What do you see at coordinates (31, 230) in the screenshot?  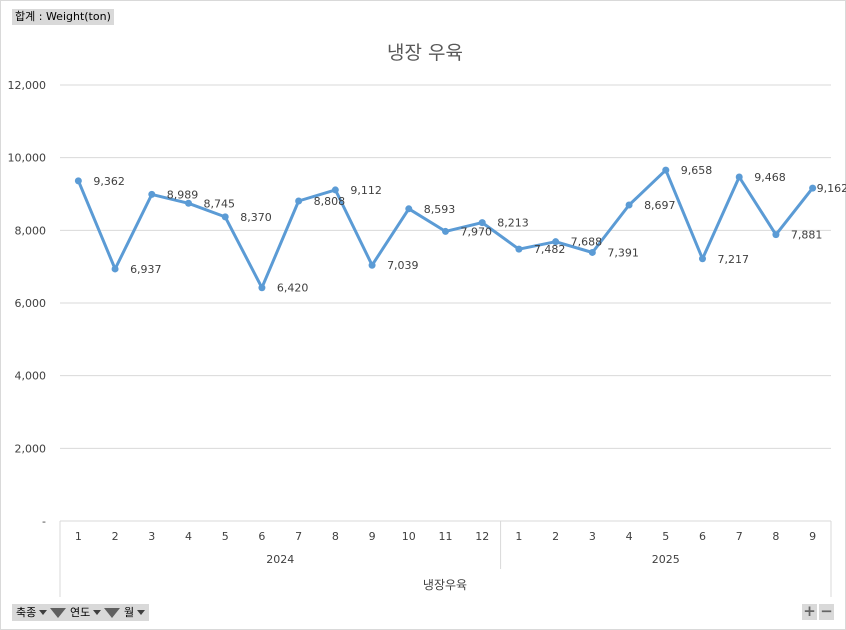 I see `y-tick-label: 8,000` at bounding box center [31, 230].